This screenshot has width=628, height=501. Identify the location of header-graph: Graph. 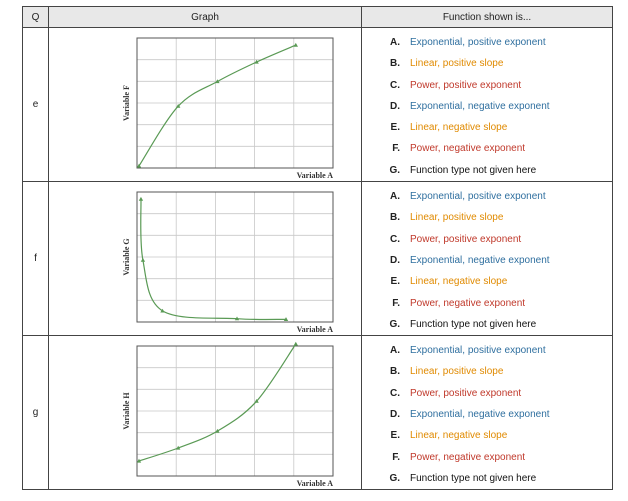
(205, 17).